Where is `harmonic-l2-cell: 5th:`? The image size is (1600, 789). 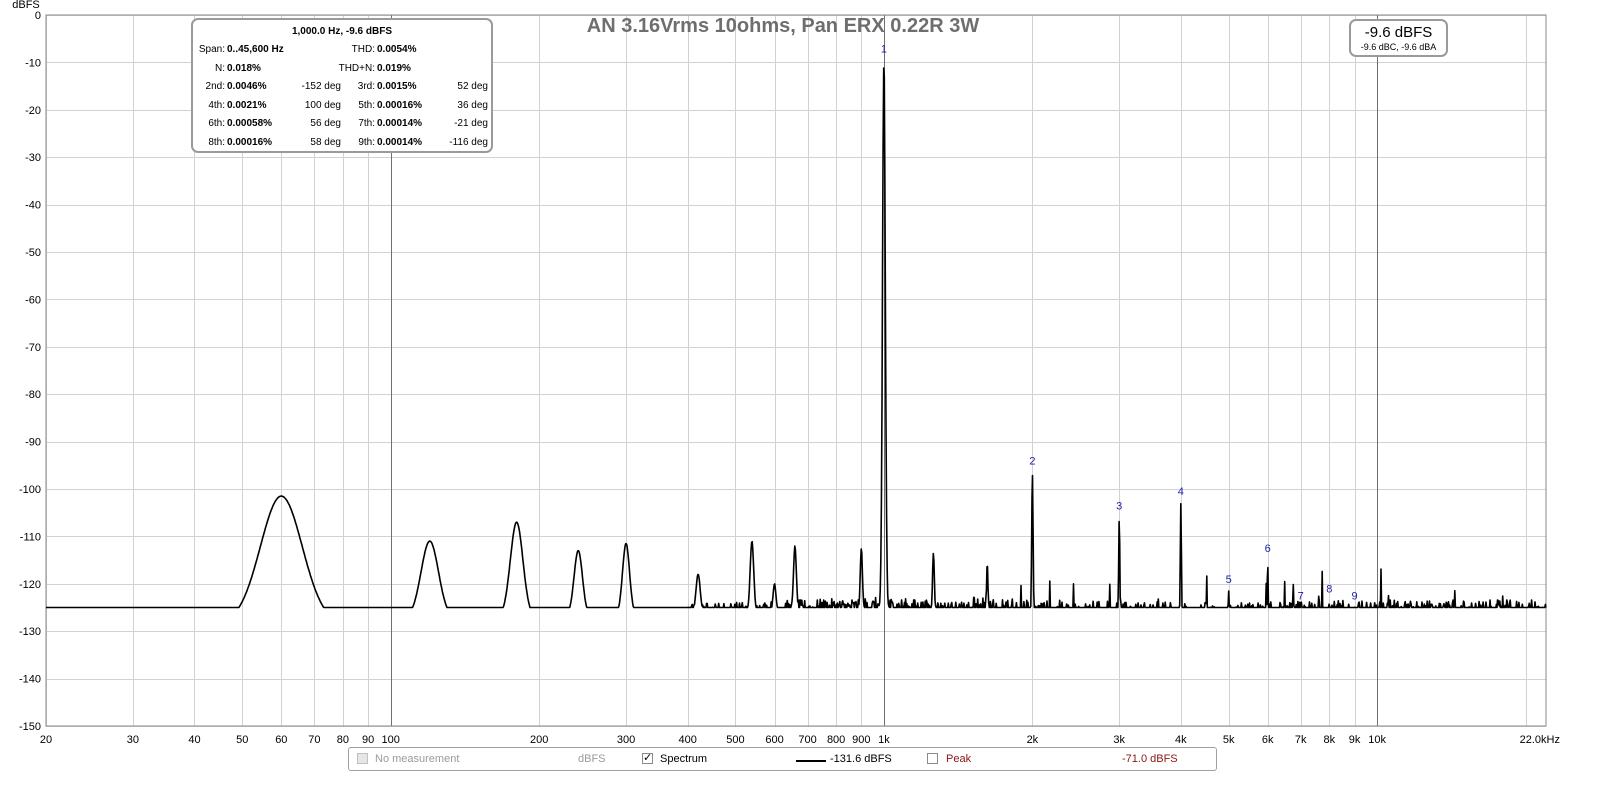 harmonic-l2-cell: 5th: is located at coordinates (366, 105).